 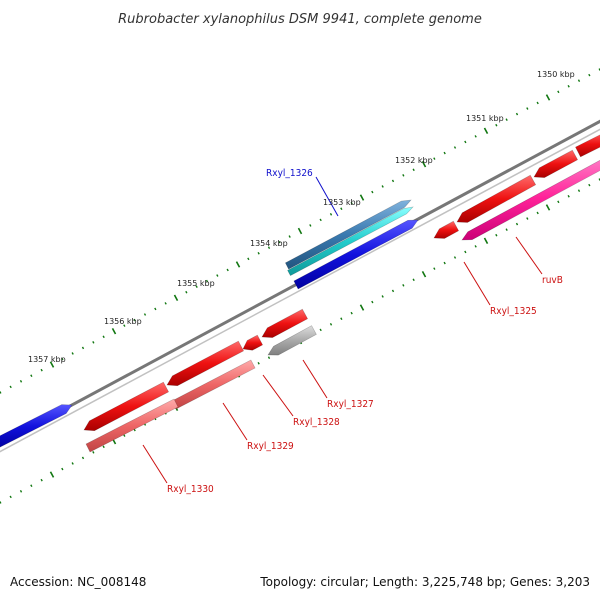 What do you see at coordinates (552, 280) in the screenshot?
I see `gene-label-ruvb: ruvB` at bounding box center [552, 280].